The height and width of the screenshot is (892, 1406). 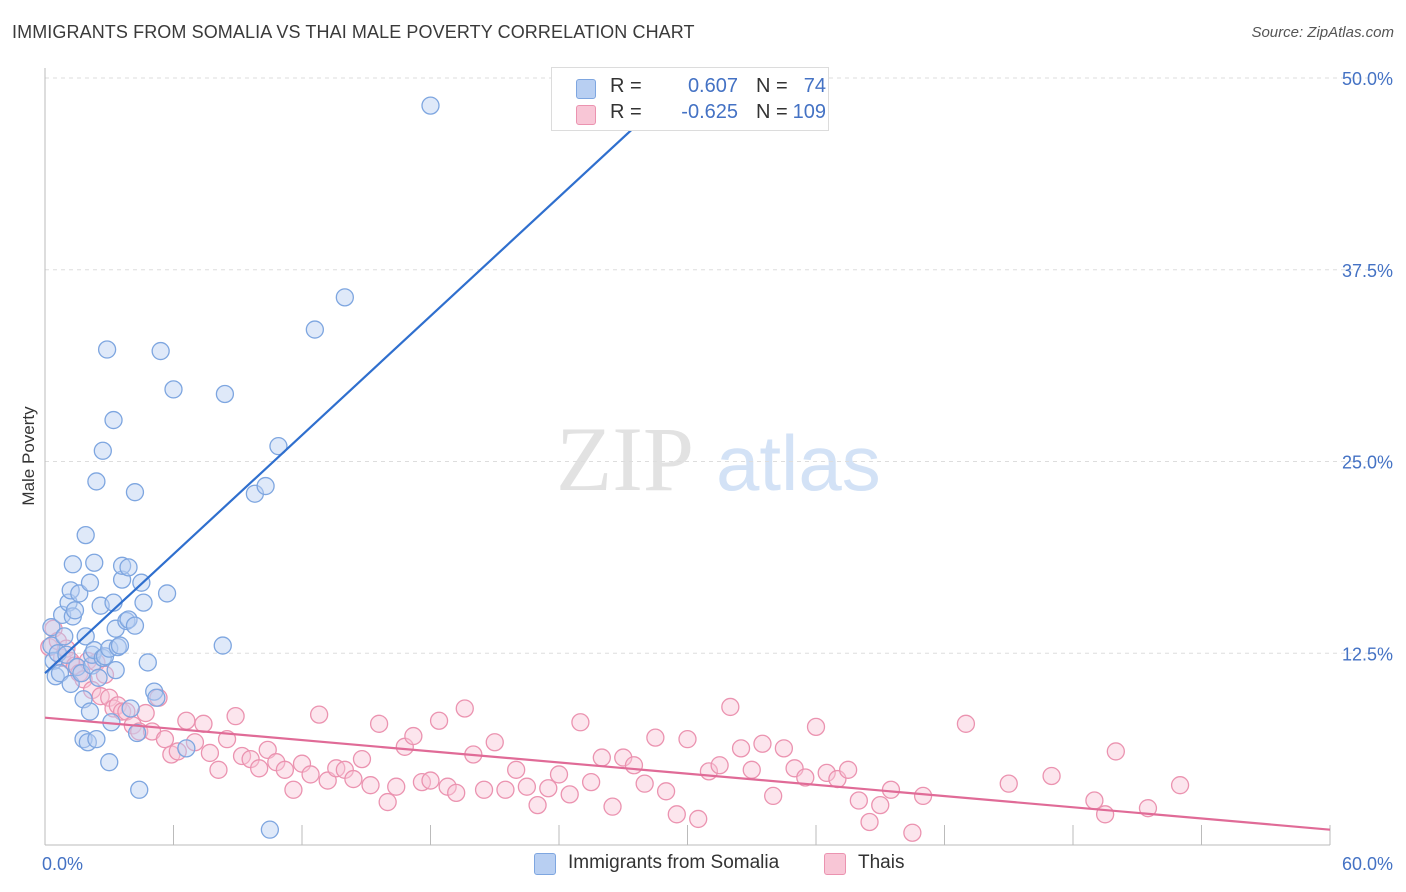 I want to click on x-tick-label: 0.0%, so click(x=62, y=864).